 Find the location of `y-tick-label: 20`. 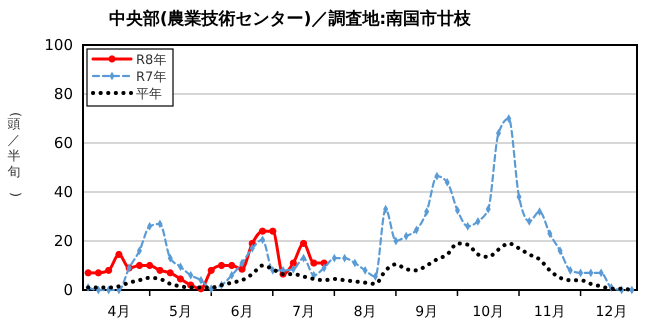

y-tick-label: 20 is located at coordinates (63, 241).